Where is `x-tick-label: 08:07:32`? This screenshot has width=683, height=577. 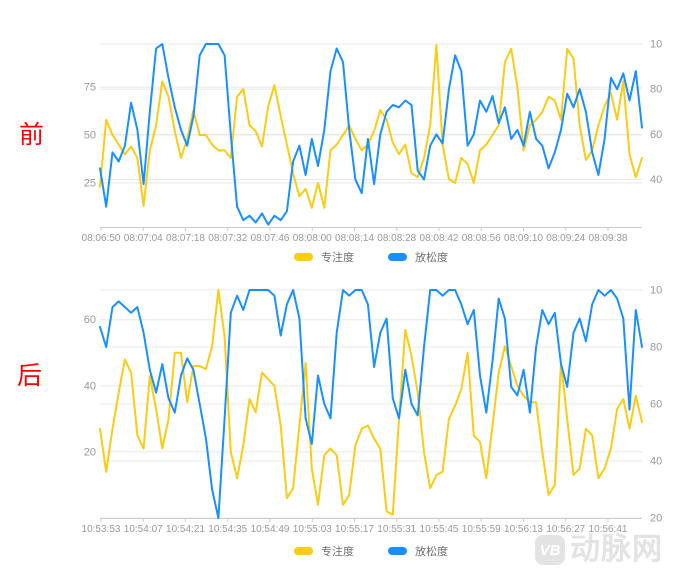 x-tick-label: 08:07:32 is located at coordinates (227, 238).